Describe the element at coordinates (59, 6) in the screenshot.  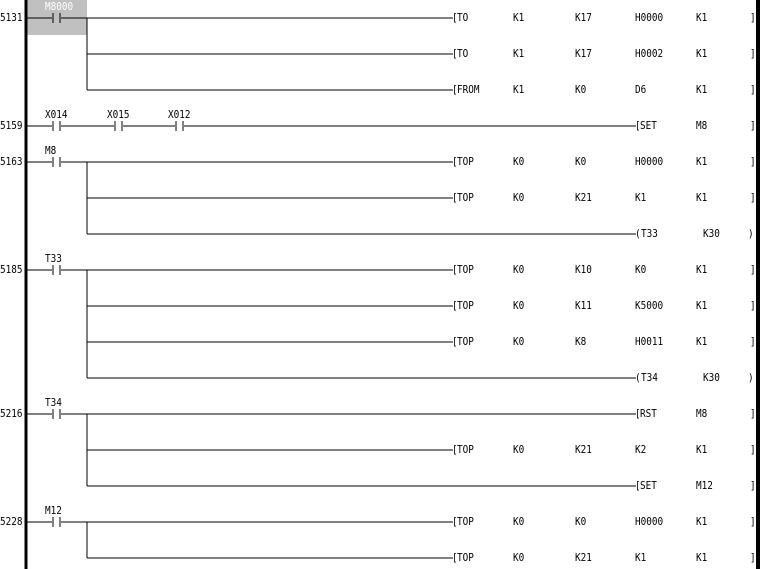
I see `contact-label: M8000` at that location.